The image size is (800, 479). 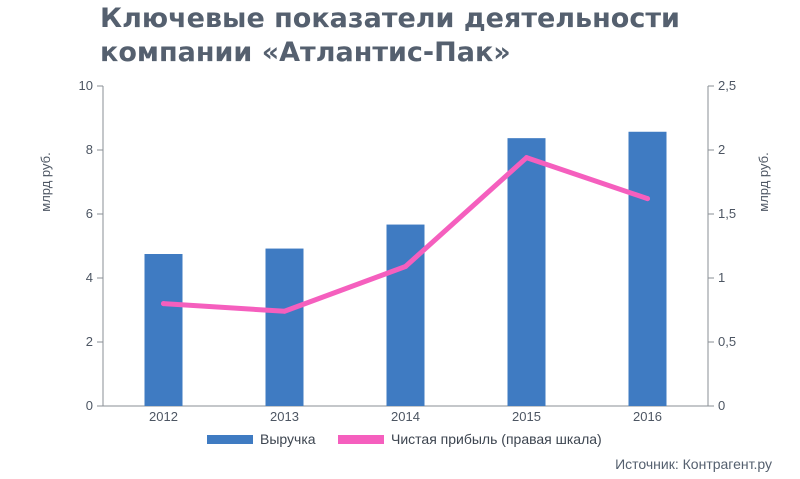 I want to click on y-tick-label-left: 0, so click(x=89, y=405).